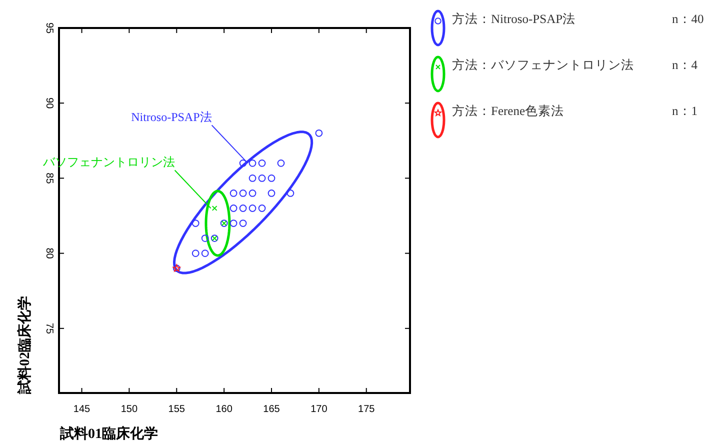  I want to click on legend-label: 方法：Nitroso-PSAP法, so click(514, 18).